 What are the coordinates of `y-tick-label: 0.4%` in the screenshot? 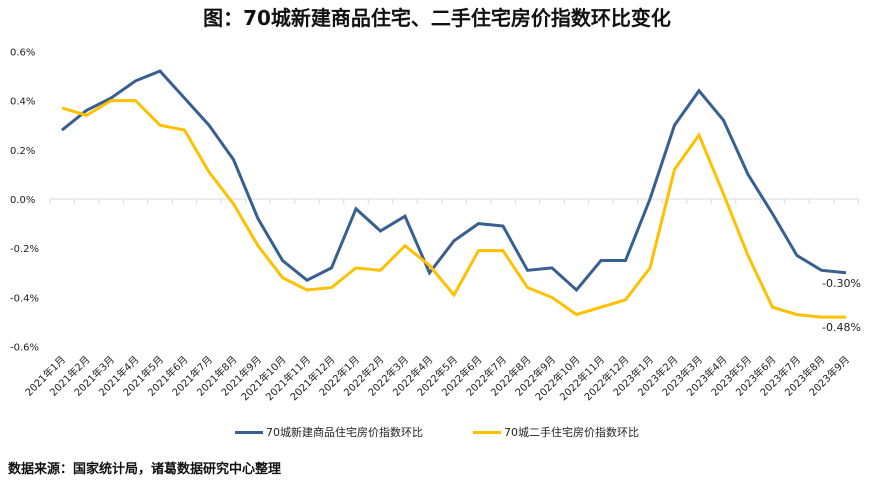 It's located at (22, 102).